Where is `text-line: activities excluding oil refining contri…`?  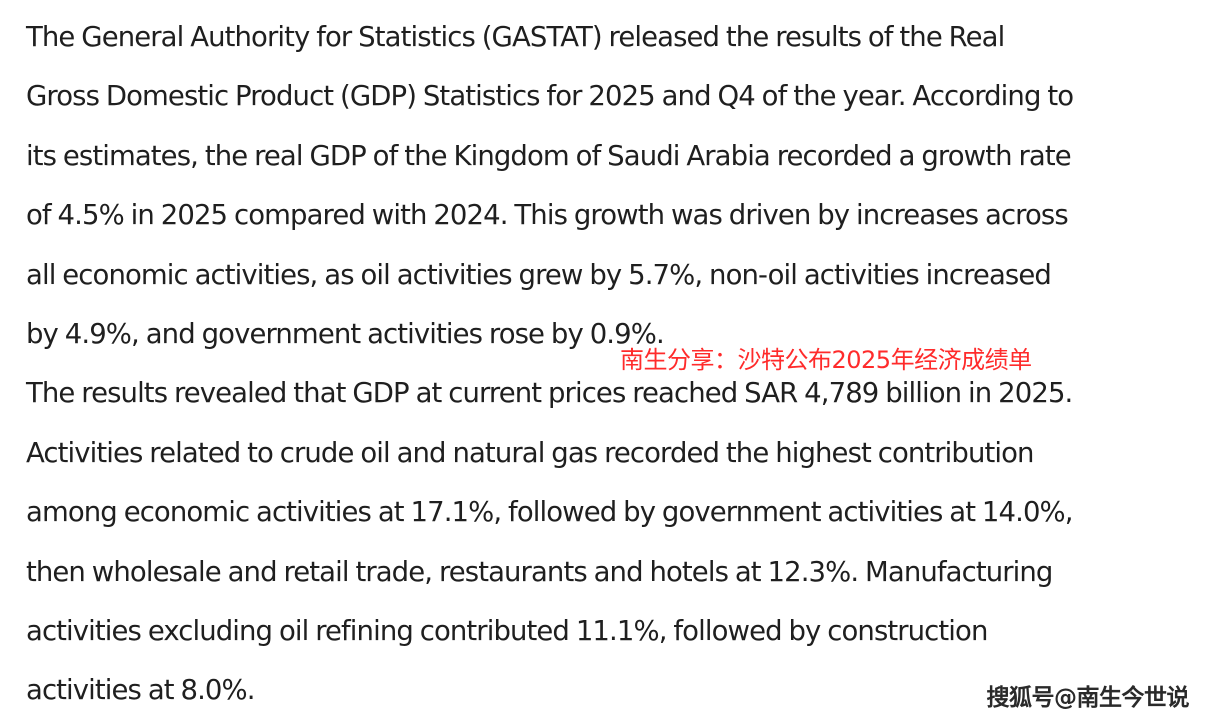 text-line: activities excluding oil refining contri… is located at coordinates (507, 630).